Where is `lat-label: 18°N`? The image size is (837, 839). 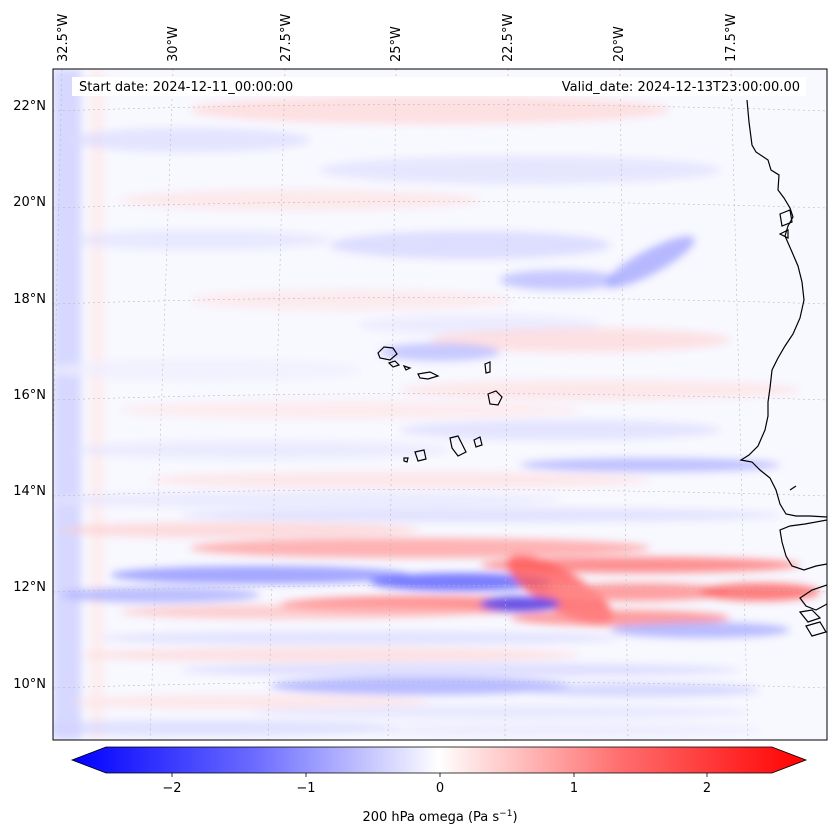
lat-label: 18°N is located at coordinates (29, 299).